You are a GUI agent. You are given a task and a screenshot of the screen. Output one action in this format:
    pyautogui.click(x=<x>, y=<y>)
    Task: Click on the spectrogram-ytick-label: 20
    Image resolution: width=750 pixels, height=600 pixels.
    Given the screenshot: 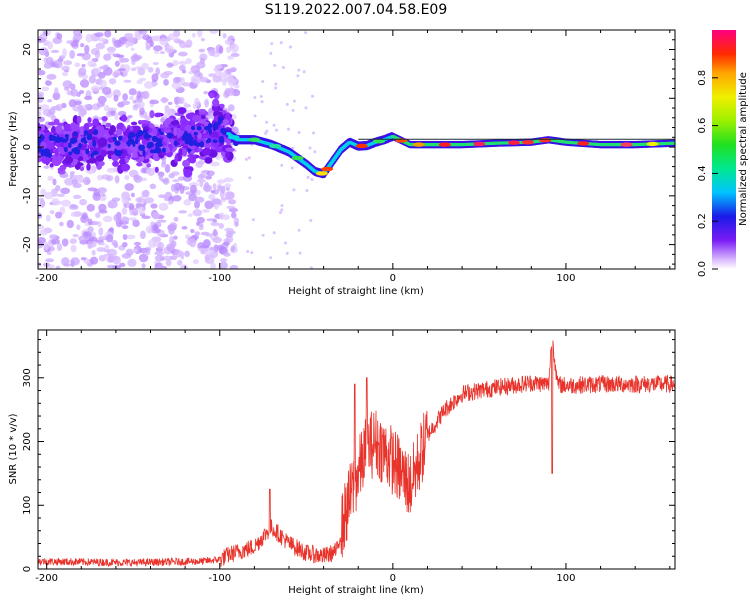 What is the action you would take?
    pyautogui.click(x=27, y=49)
    